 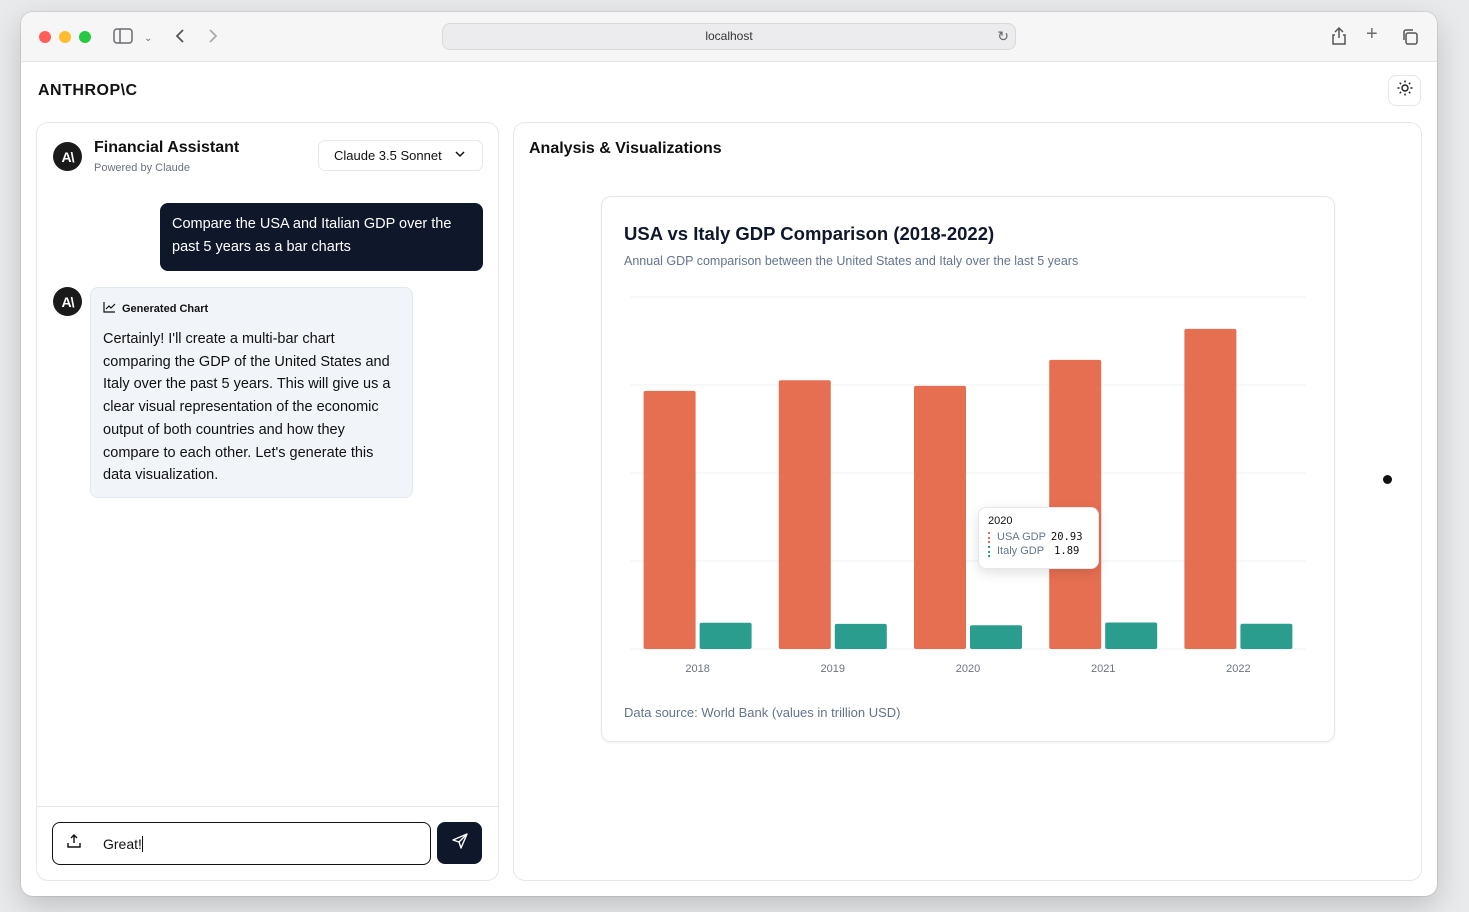 What do you see at coordinates (1066, 537) in the screenshot?
I see `tooltip-usa-value: 20.93` at bounding box center [1066, 537].